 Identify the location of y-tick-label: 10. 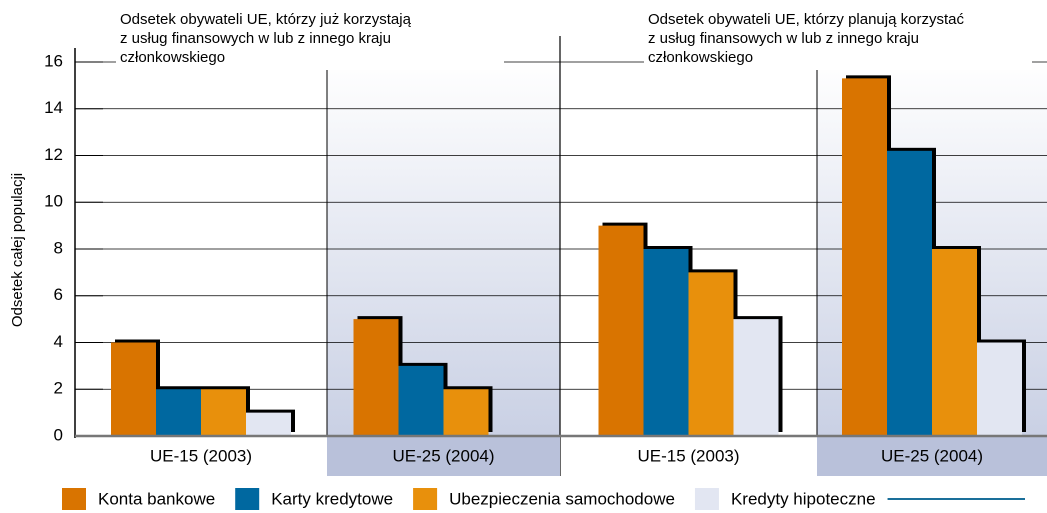
(53, 201).